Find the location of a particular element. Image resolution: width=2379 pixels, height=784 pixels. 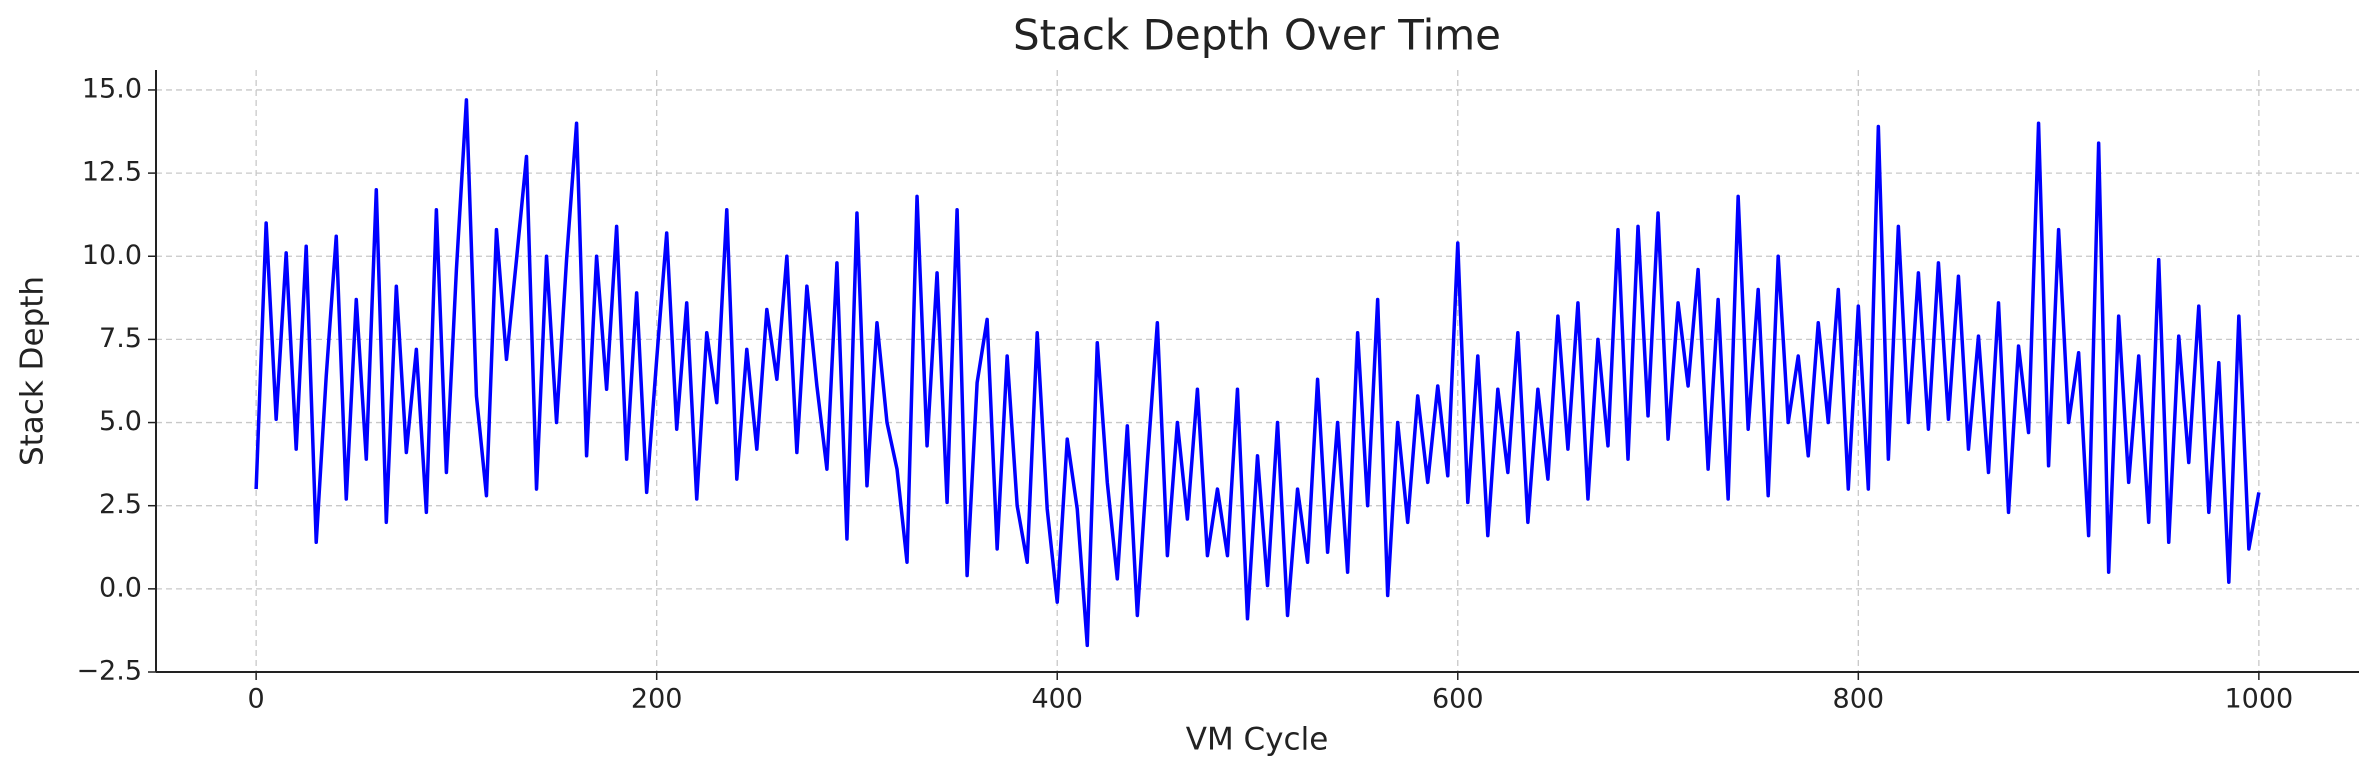

y-tick-label: 0.0 is located at coordinates (120, 587).